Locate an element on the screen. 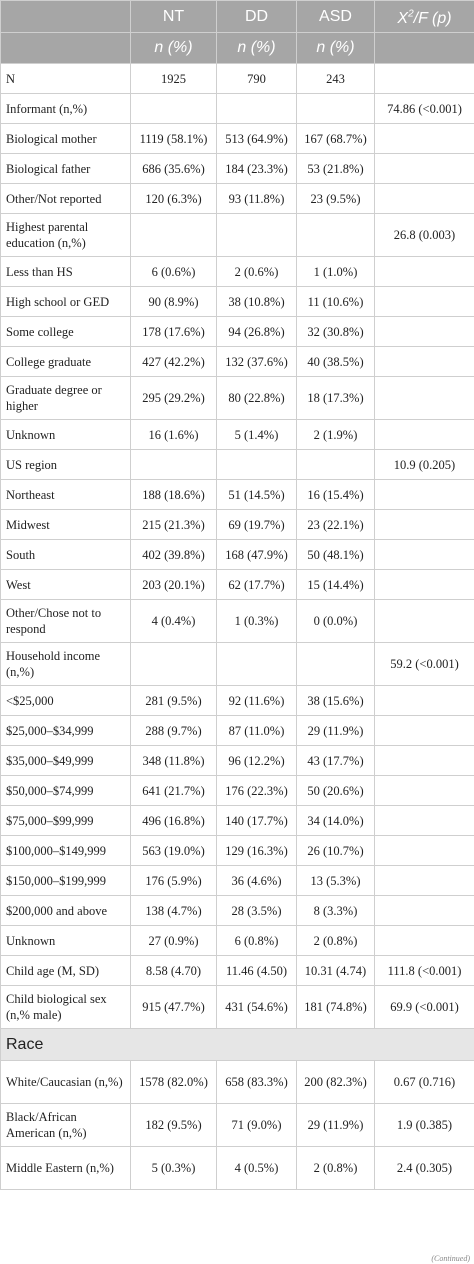 The image size is (474, 1264). header-asd: ASD is located at coordinates (335, 16).